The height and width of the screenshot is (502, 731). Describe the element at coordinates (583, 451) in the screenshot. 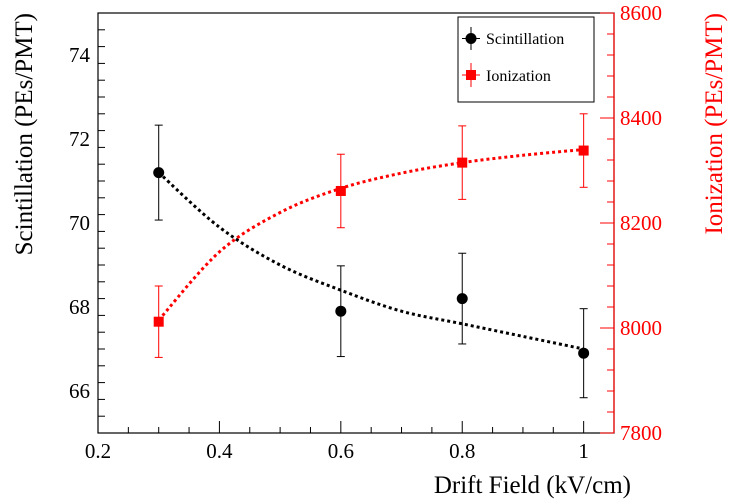

I see `x-tick-label: 1` at that location.